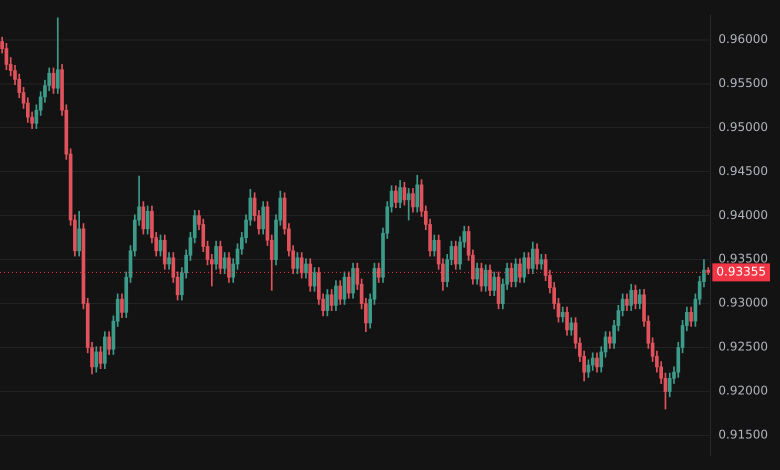 Image resolution: width=780 pixels, height=470 pixels. Describe the element at coordinates (743, 171) in the screenshot. I see `y-tick-label: 0.94500` at that location.